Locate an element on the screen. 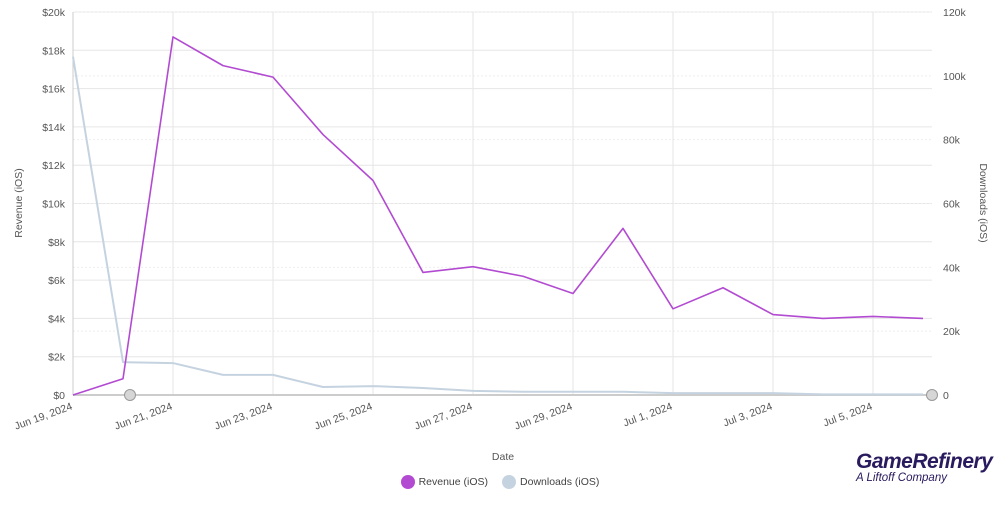  y-left-tick-label: $20k is located at coordinates (54, 13).